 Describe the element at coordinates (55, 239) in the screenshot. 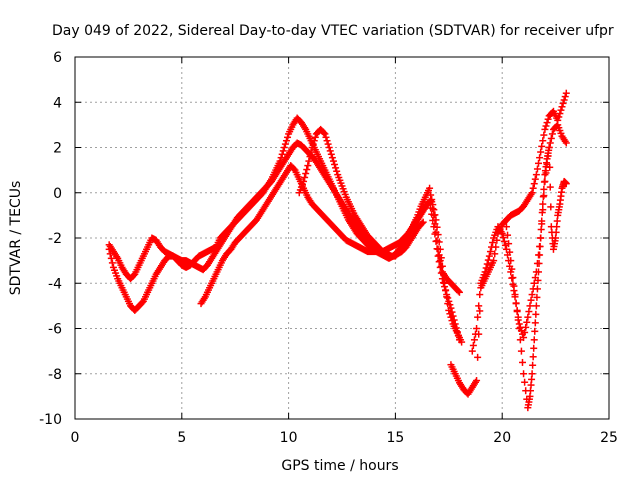

I see `y-tick-label: -2` at that location.